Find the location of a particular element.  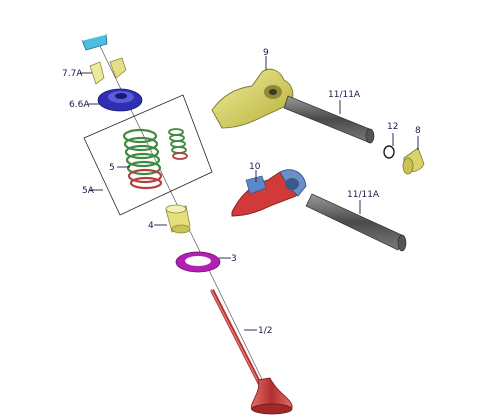

valve-spring-seat-part is located at coordinates (198, 262).